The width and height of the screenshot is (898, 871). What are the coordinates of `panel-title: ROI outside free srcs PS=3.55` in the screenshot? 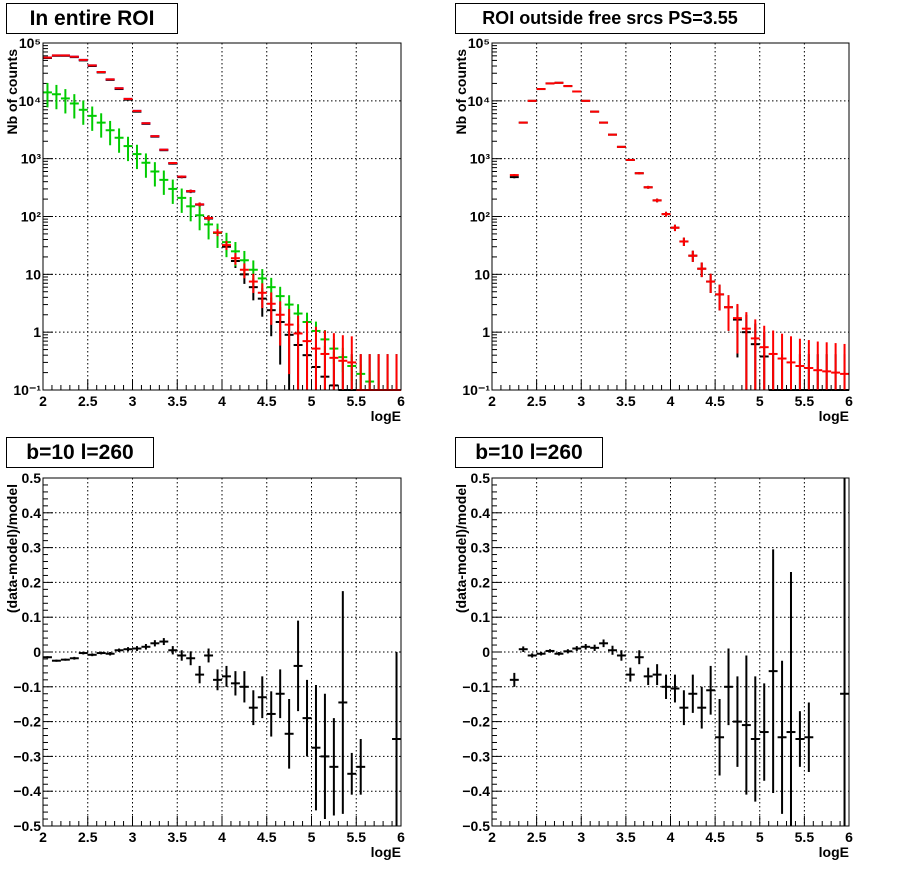 It's located at (610, 18).